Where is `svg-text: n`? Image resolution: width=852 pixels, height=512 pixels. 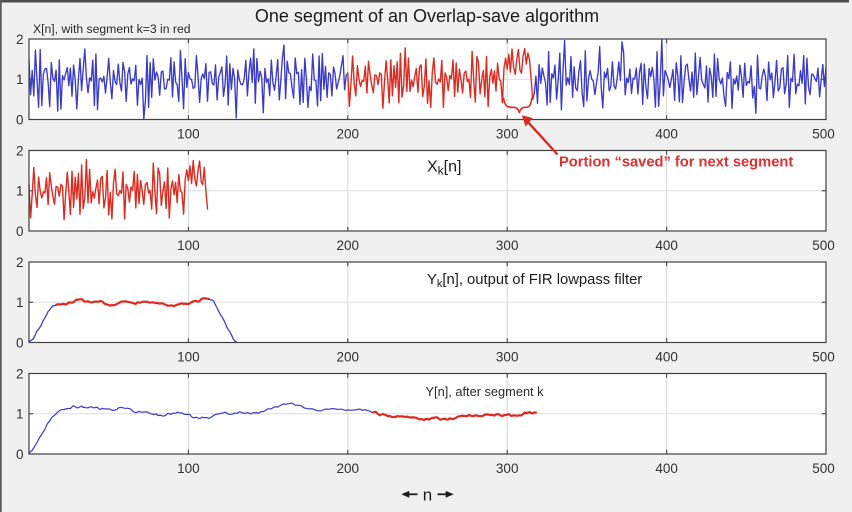
svg-text: n is located at coordinates (427, 494).